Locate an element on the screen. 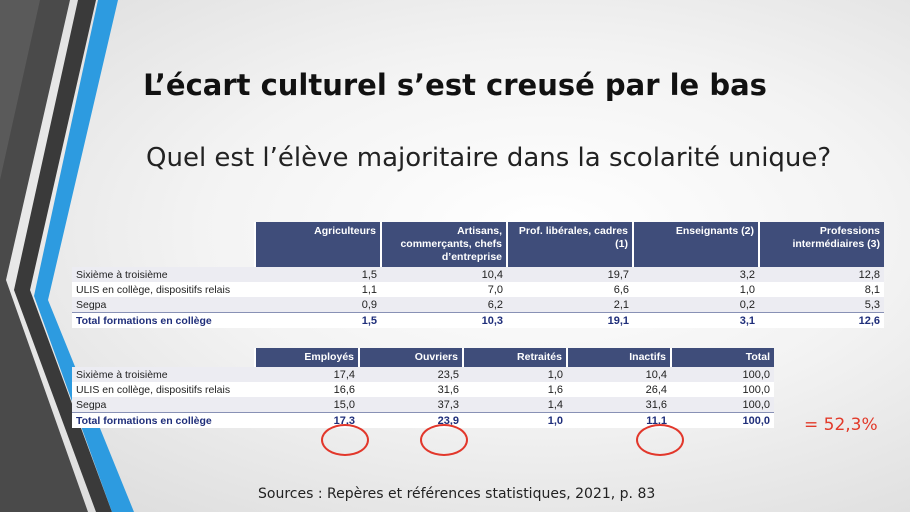 This screenshot has height=512, width=910. cell-value: 2,1 is located at coordinates (570, 305).